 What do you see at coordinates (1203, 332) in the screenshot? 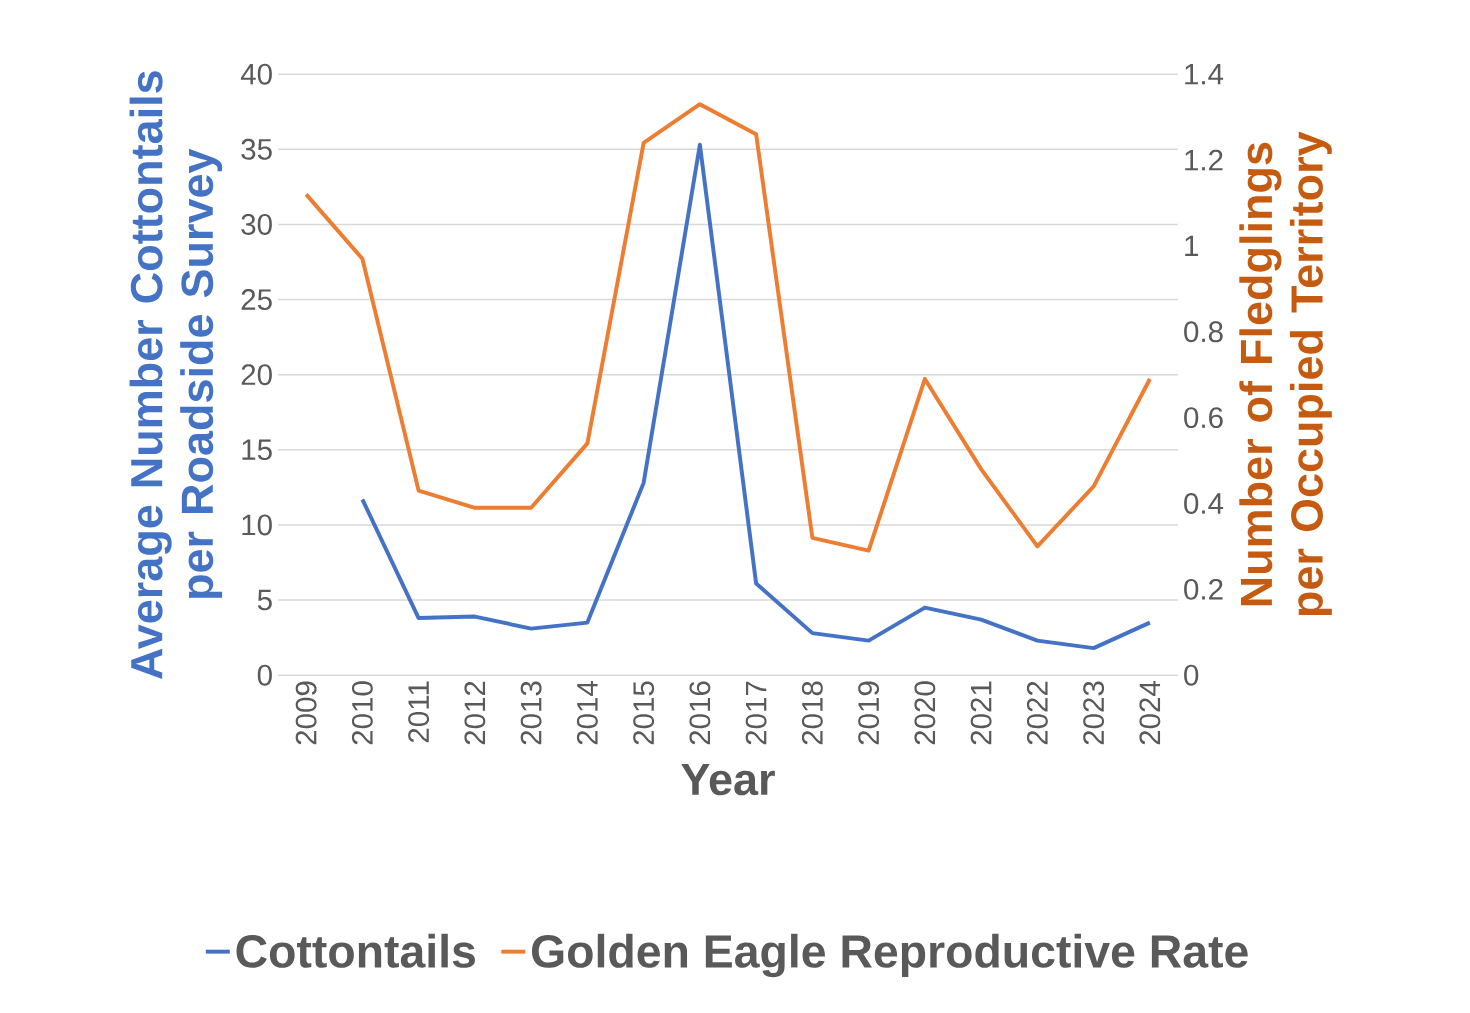
I see `y2-tick-label: 0.8` at bounding box center [1203, 332].